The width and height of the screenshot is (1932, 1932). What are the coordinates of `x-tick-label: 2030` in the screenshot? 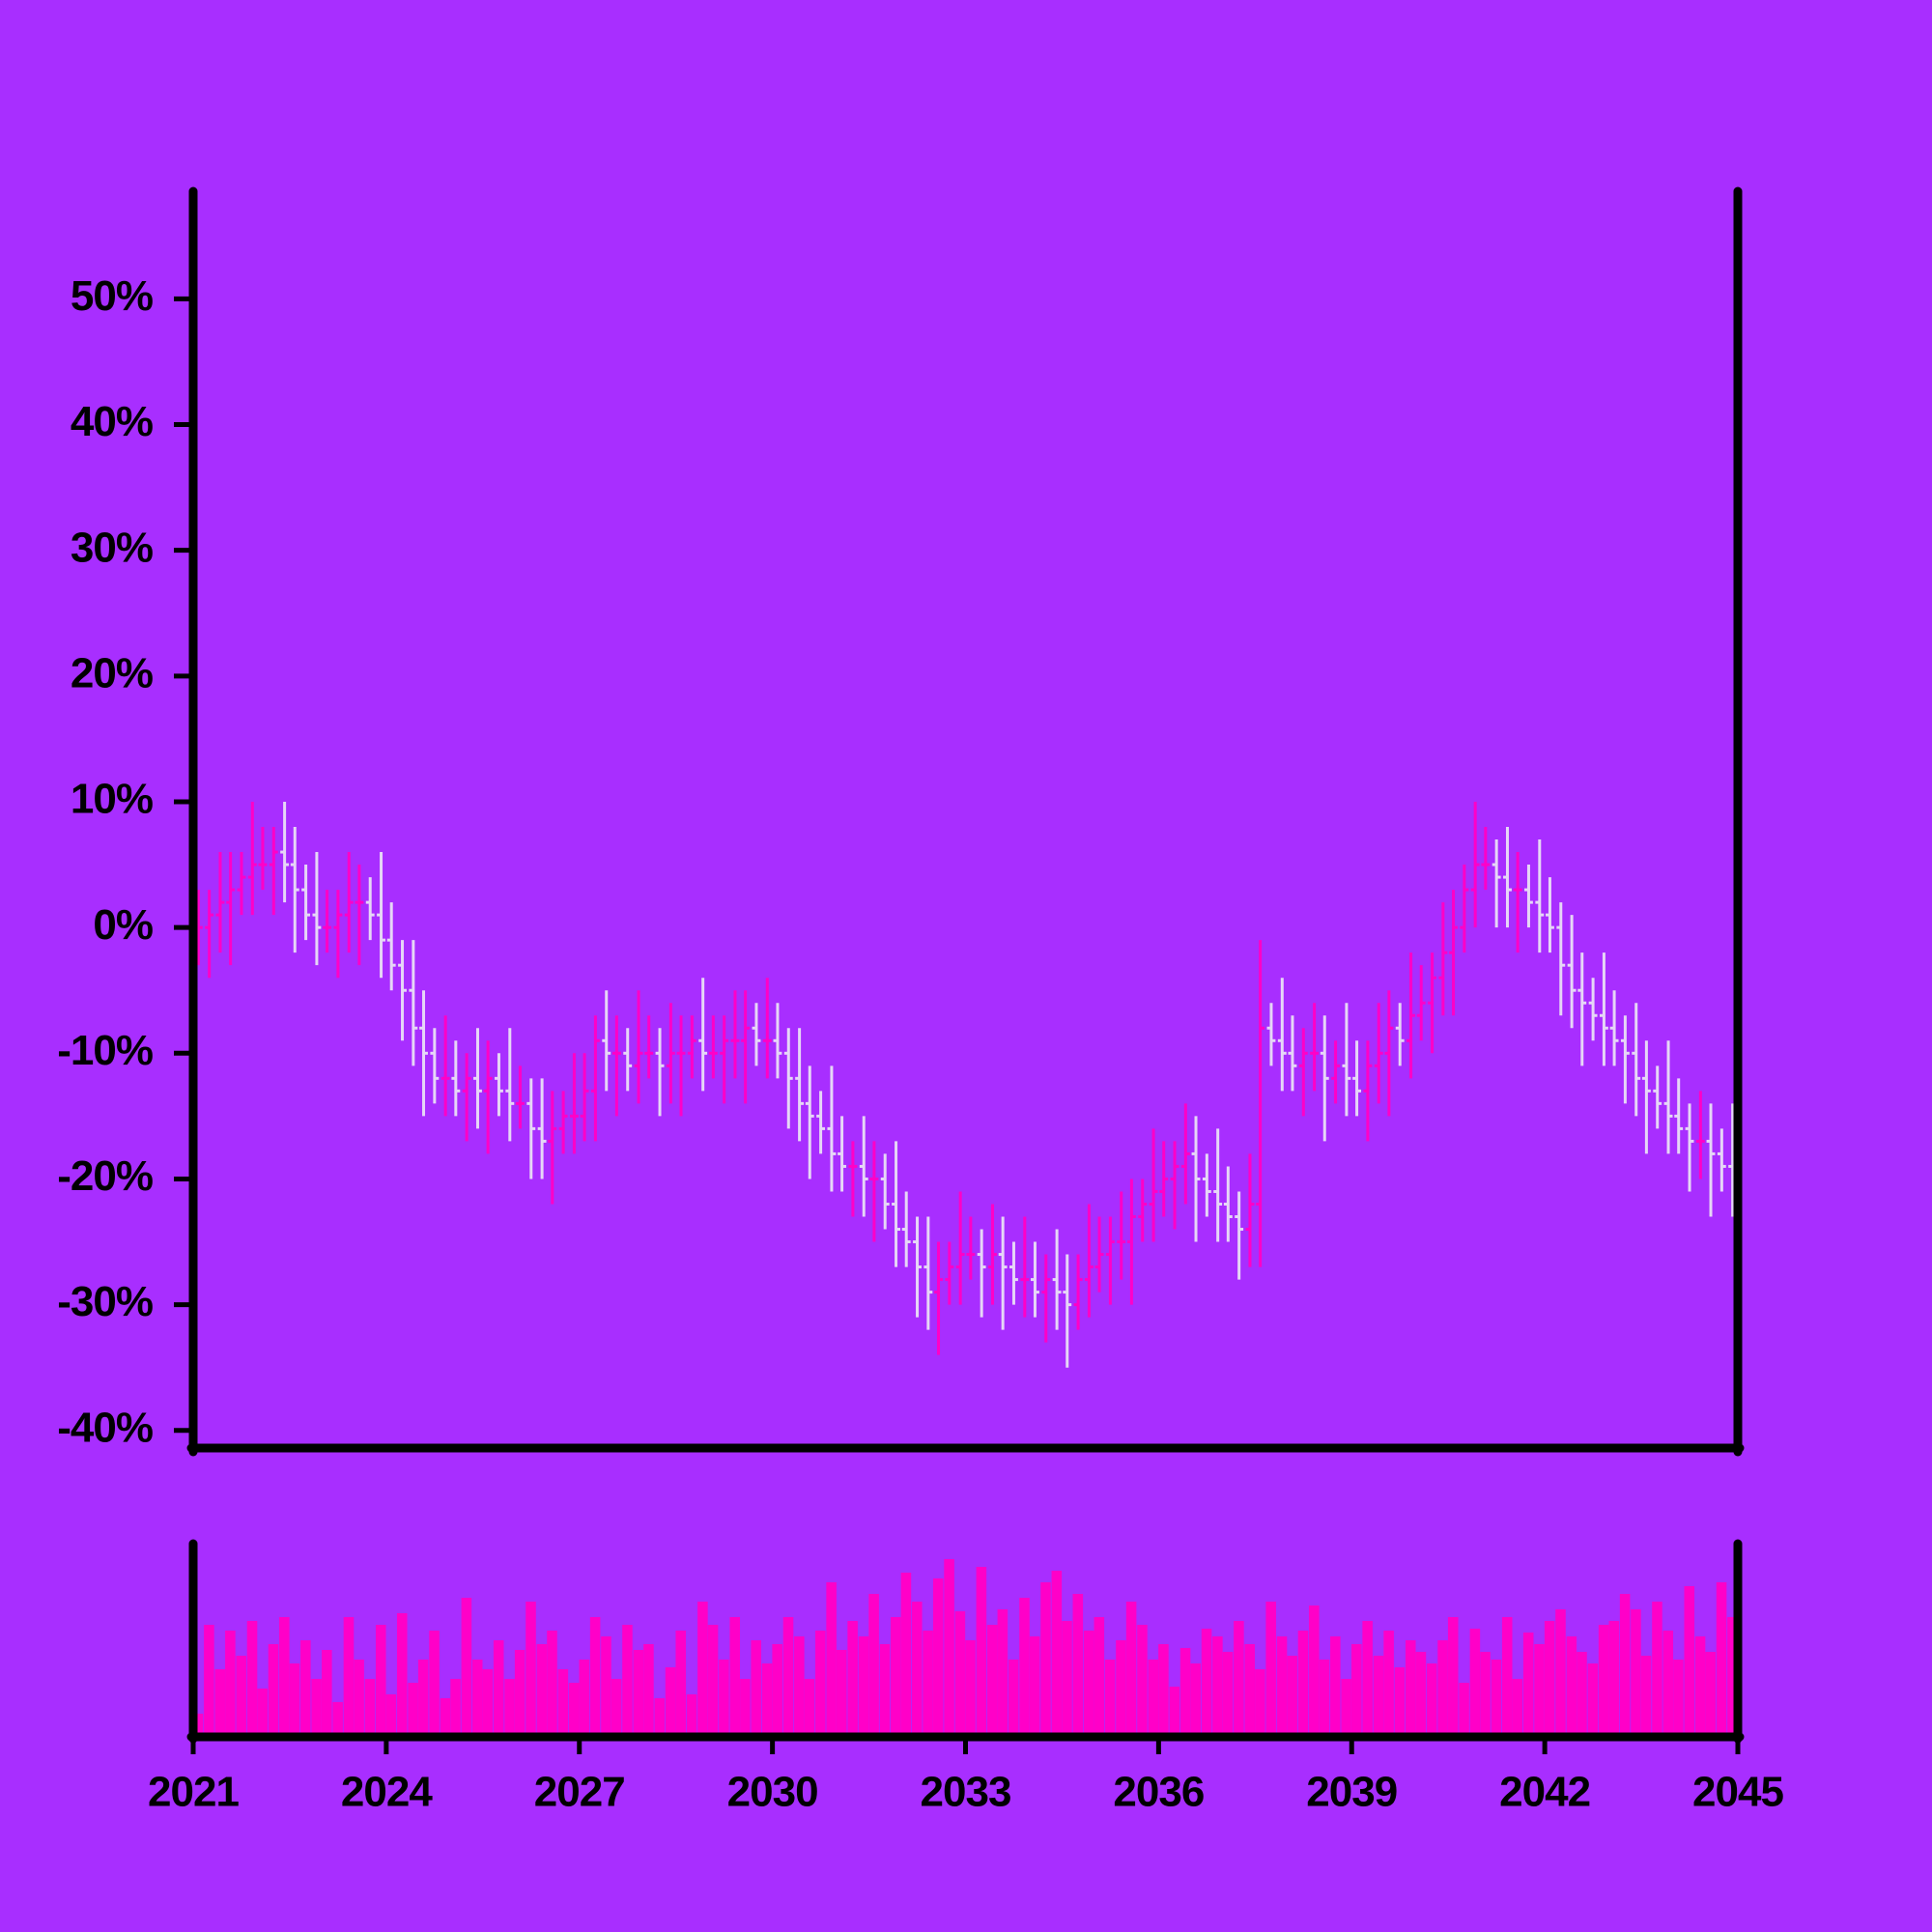 It's located at (772, 1792).